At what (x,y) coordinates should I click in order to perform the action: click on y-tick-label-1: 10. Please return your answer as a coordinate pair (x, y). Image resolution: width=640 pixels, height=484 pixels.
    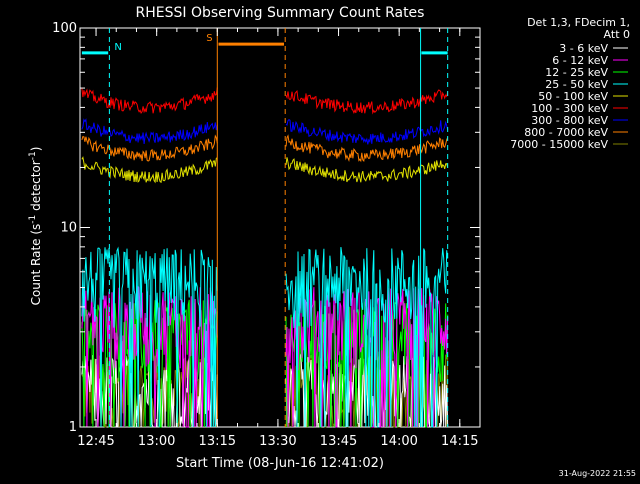
    Looking at the image, I should click on (68, 228).